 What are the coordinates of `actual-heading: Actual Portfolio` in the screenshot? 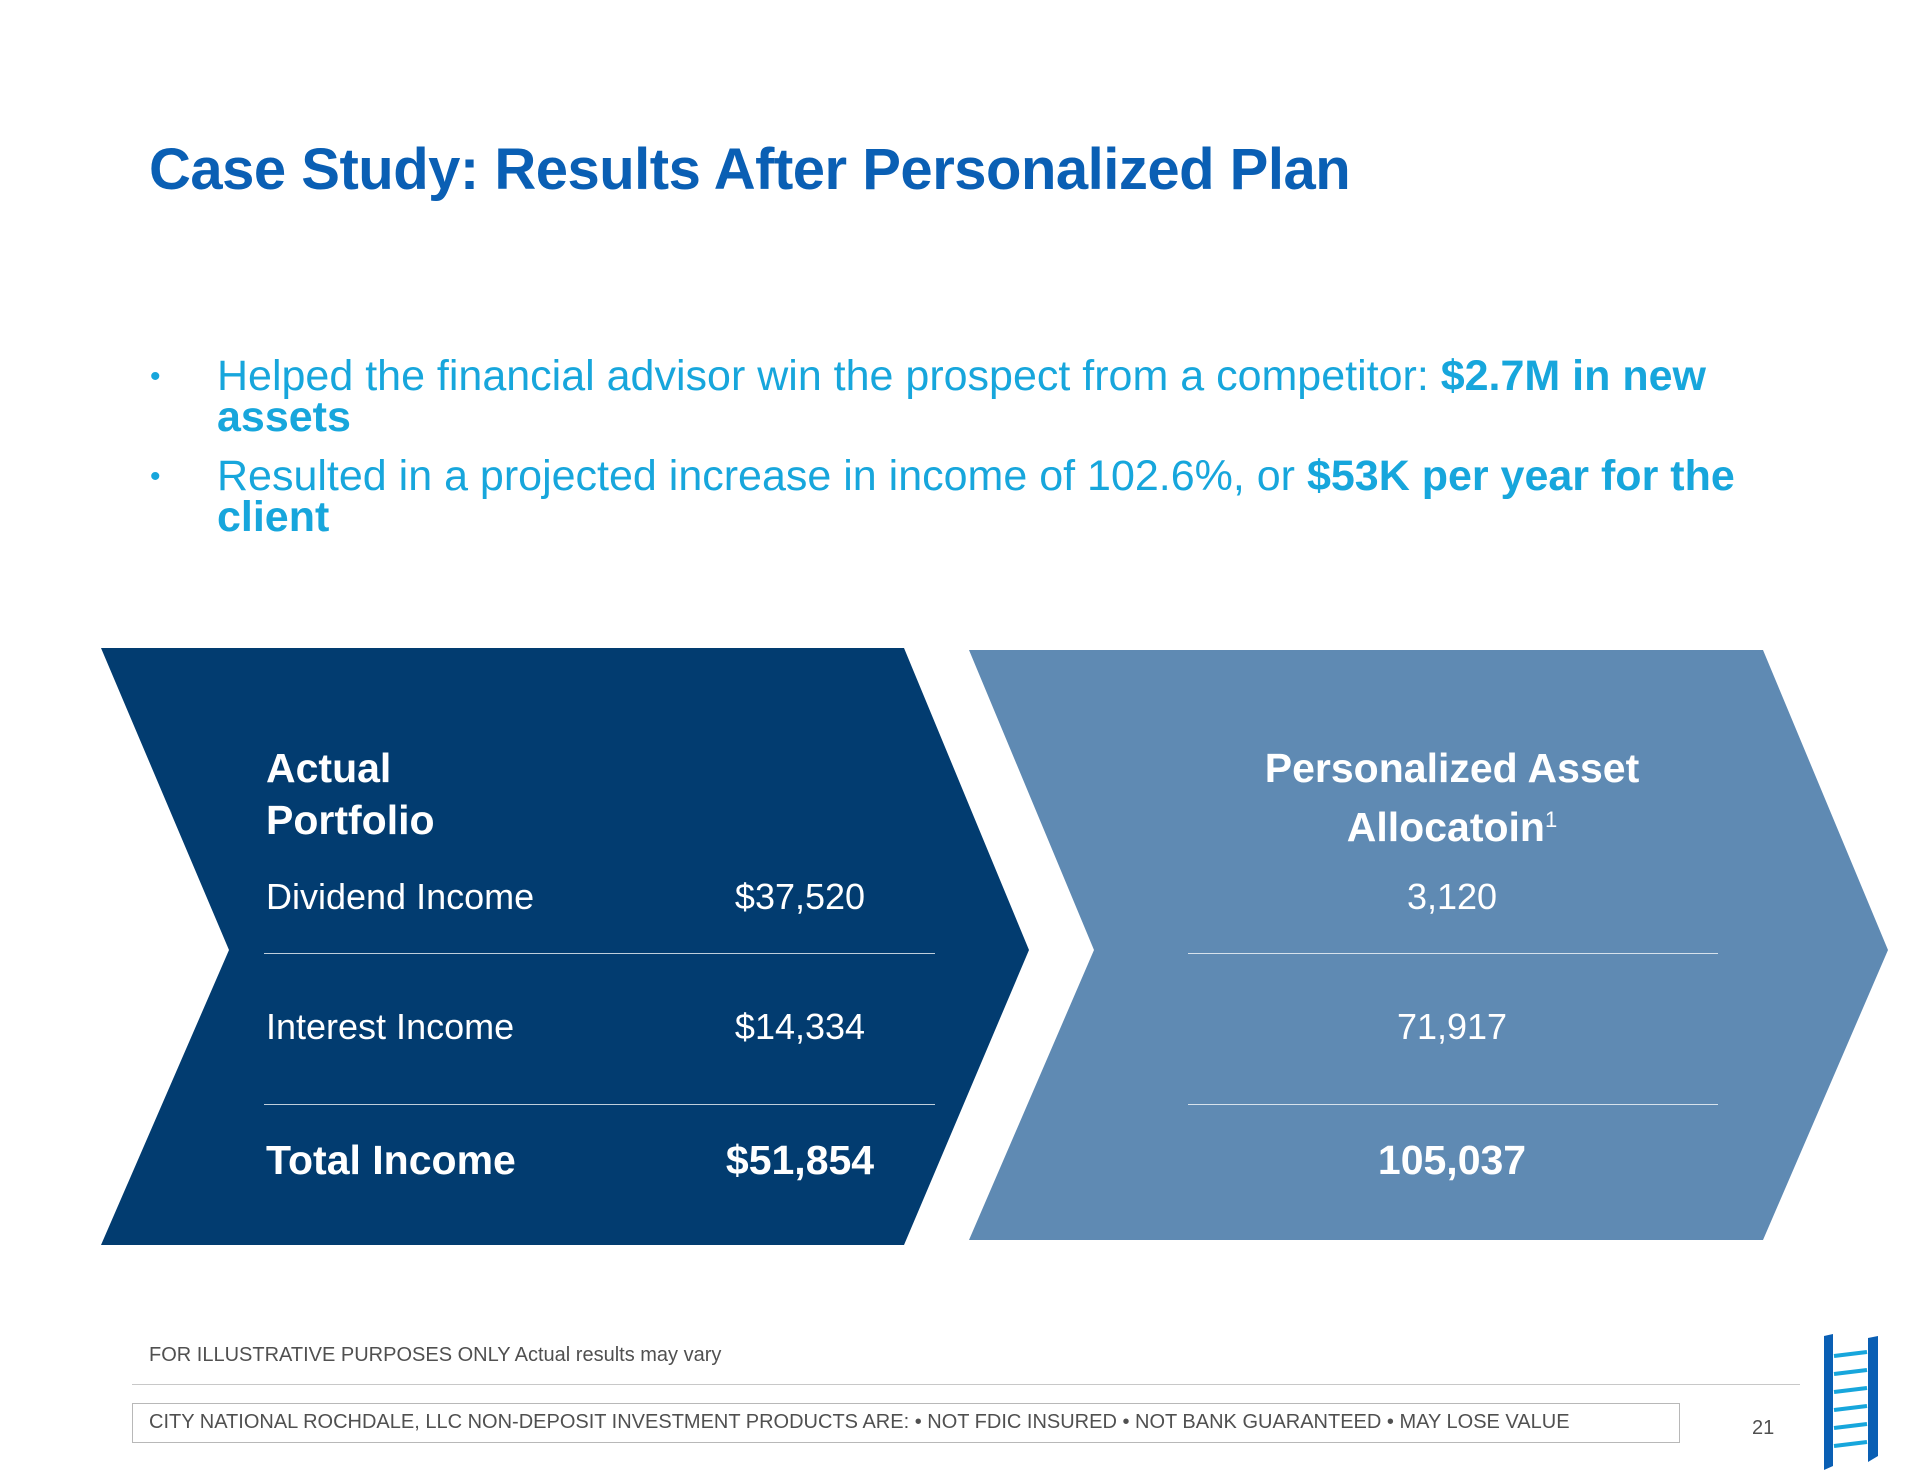 It's located at (350, 794).